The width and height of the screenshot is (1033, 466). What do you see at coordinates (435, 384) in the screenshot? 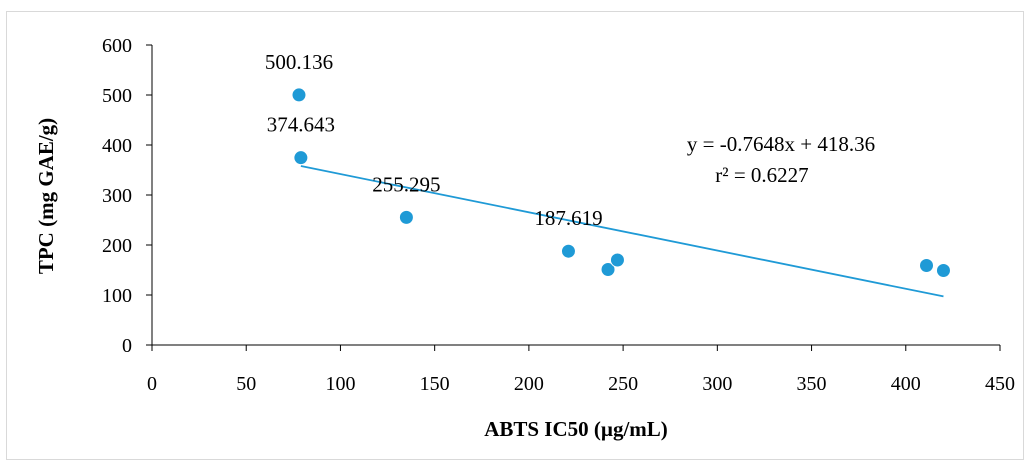
I see `x-tick-label: 150` at bounding box center [435, 384].